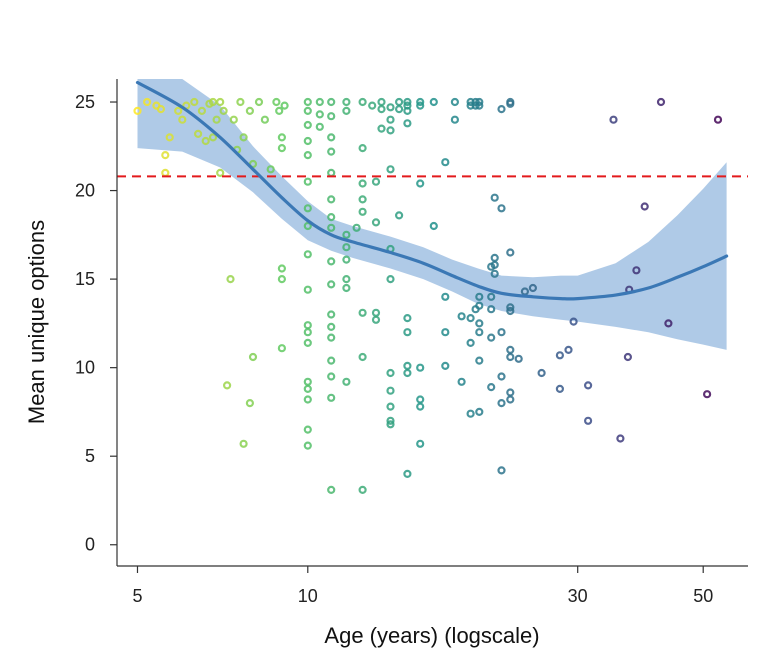 This screenshot has height=656, width=766. I want to click on x-tick-label: 30, so click(578, 596).